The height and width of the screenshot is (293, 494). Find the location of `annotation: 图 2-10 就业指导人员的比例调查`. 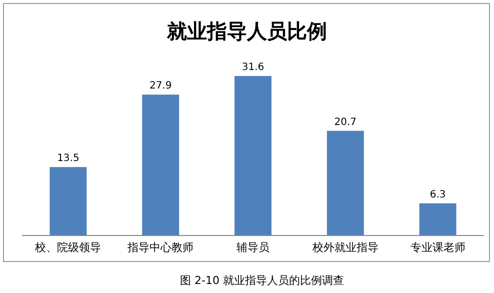

annotation: 图 2-10 就业指导人员的比例调查 is located at coordinates (262, 280).